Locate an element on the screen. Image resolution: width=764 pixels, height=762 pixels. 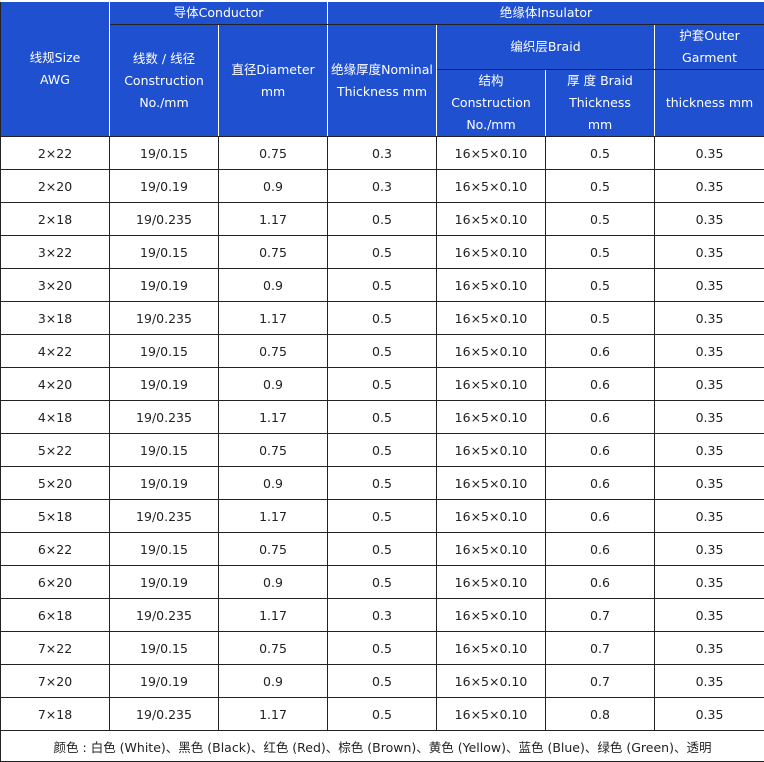
cell-size: 5×22 is located at coordinates (55, 450).